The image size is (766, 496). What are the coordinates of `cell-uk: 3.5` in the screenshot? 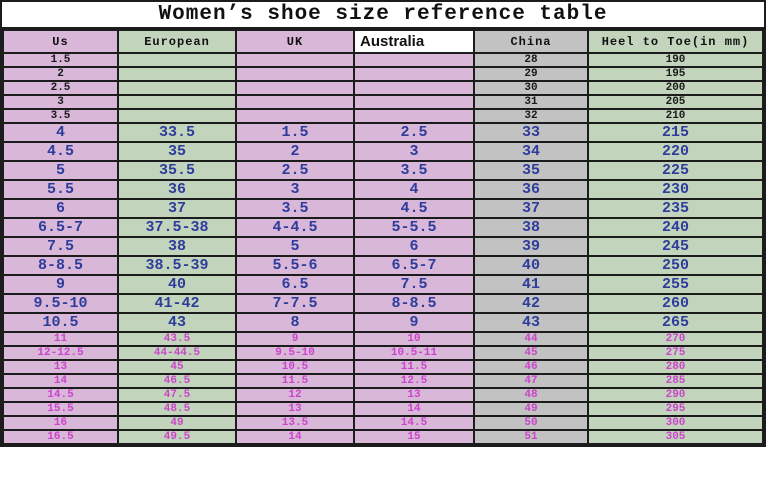 It's located at (295, 208).